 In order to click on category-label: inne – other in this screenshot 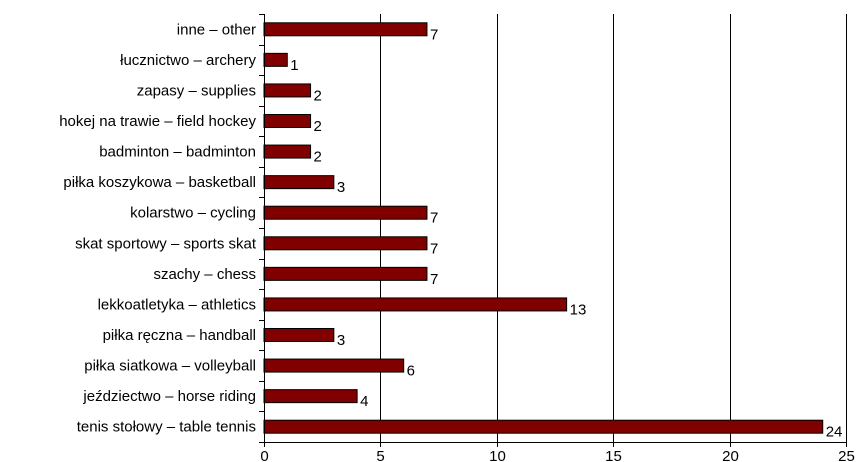, I will do `click(216, 29)`.